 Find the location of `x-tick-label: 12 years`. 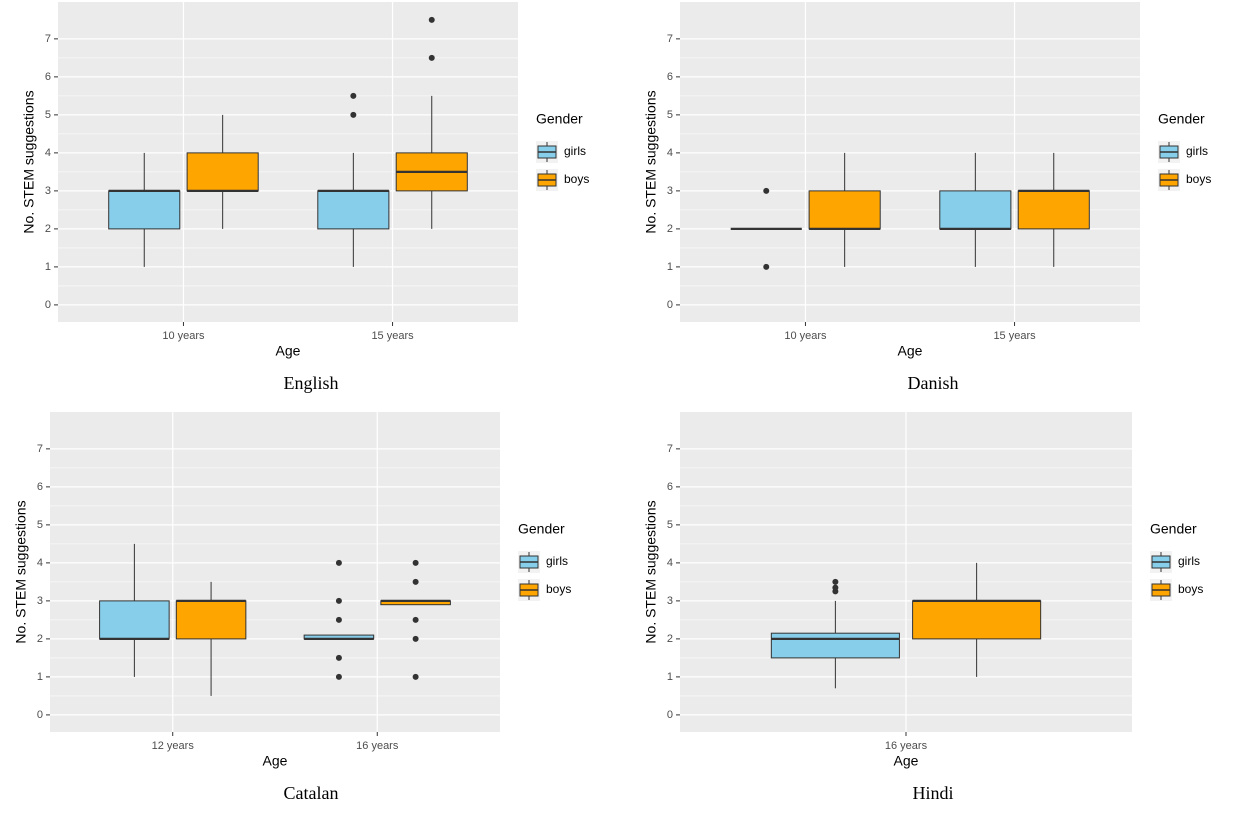

x-tick-label: 12 years is located at coordinates (173, 746).